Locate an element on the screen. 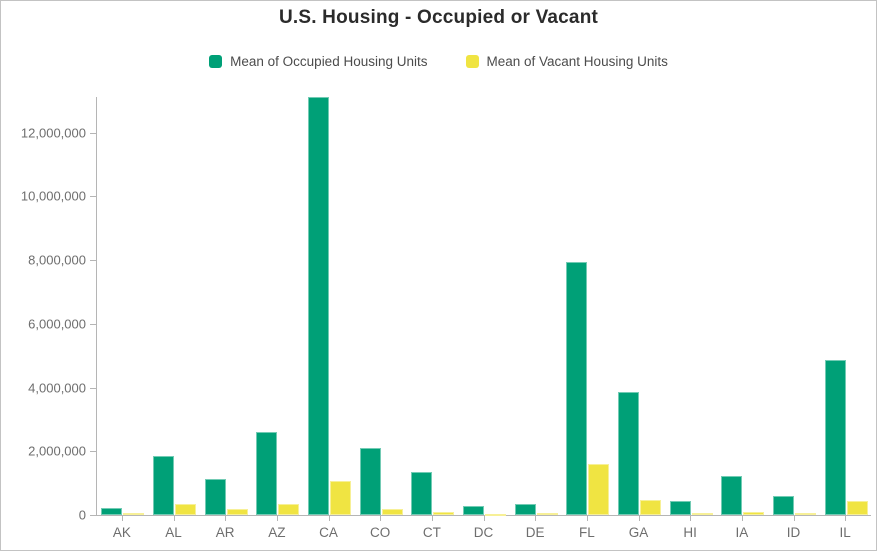  y-axis-line is located at coordinates (96, 306).